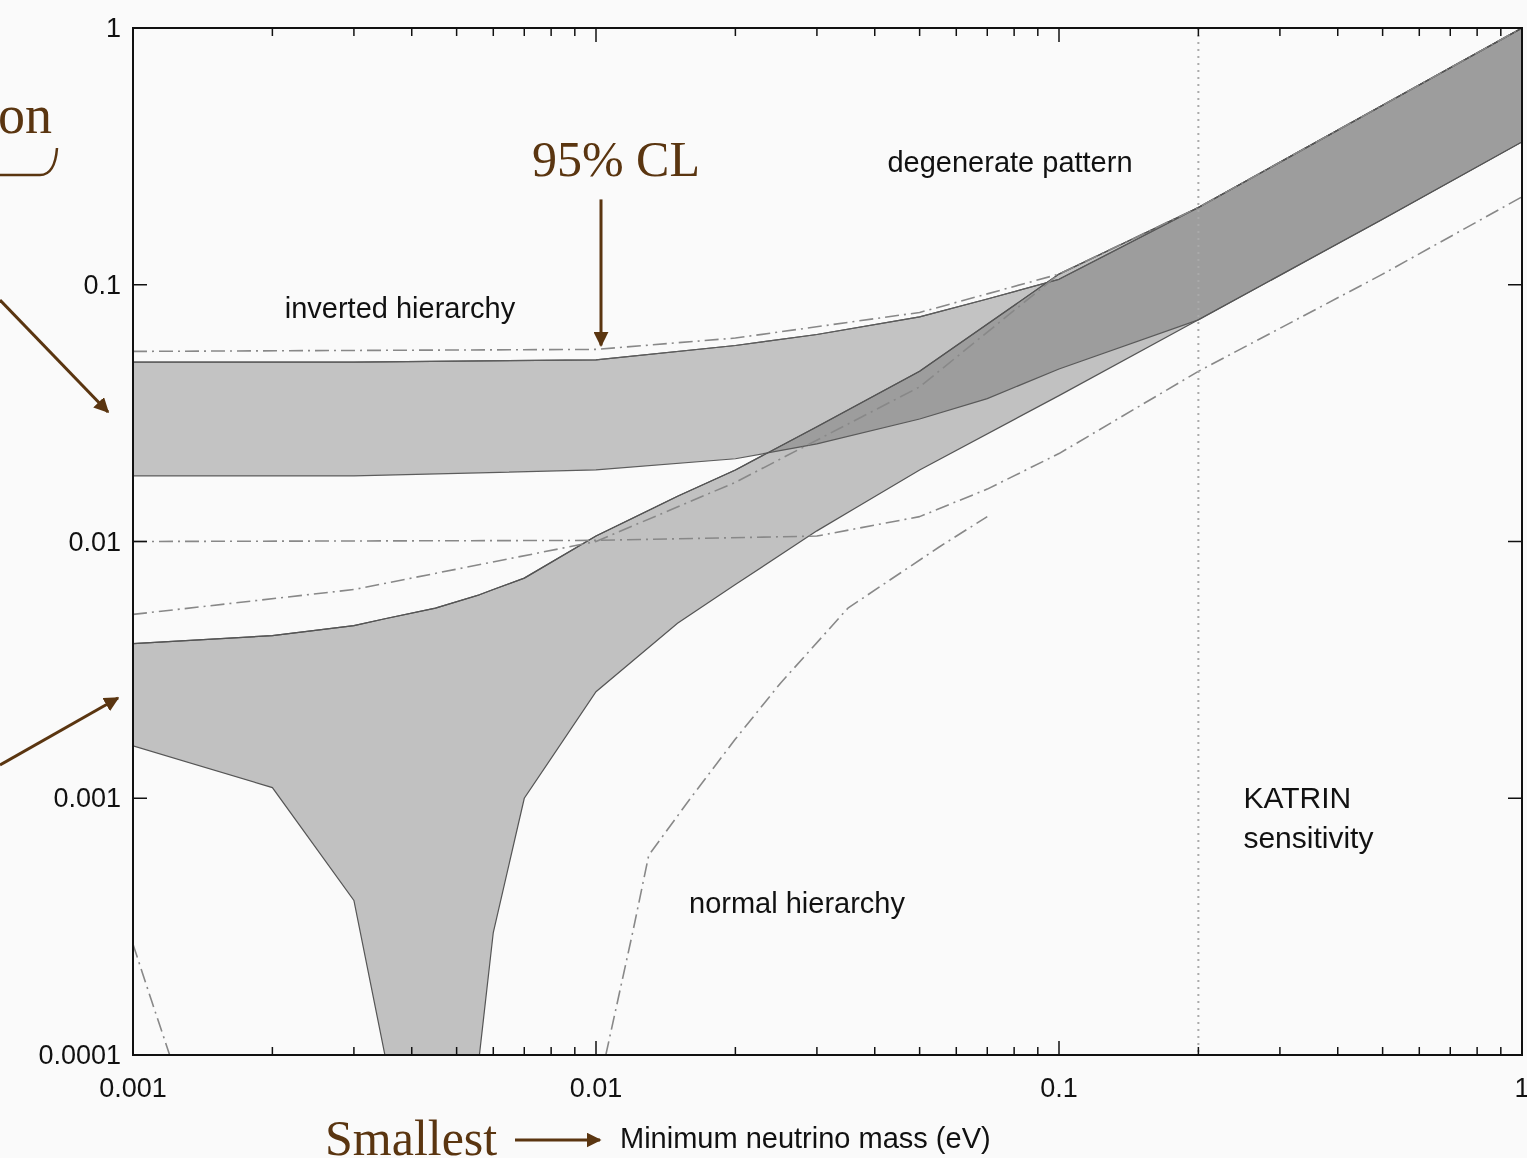 The height and width of the screenshot is (1158, 1527). Describe the element at coordinates (113, 28) in the screenshot. I see `y-tick-label: 1` at that location.